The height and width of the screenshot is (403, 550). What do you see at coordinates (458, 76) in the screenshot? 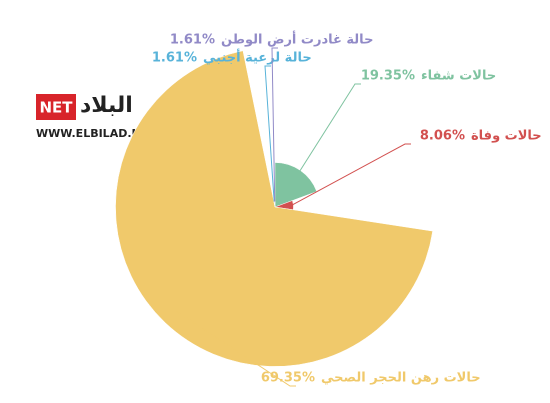
I see `category-label: حالات شفاء` at bounding box center [458, 76].